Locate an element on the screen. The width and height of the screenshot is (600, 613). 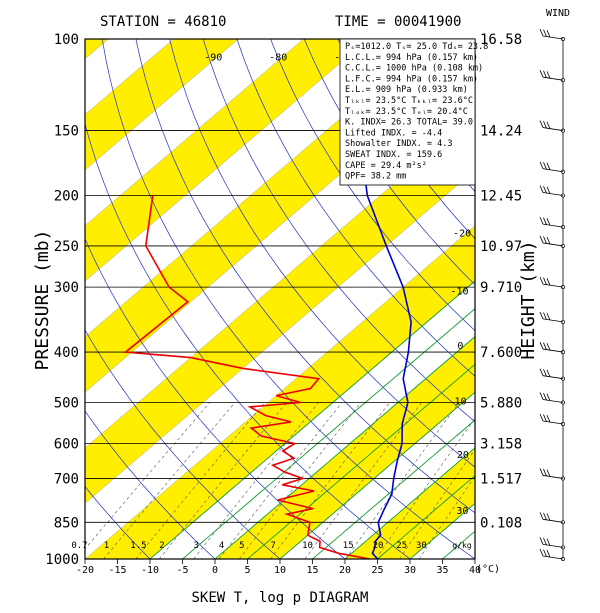
isotherm-label: 0 is located at coordinates (460, 346).